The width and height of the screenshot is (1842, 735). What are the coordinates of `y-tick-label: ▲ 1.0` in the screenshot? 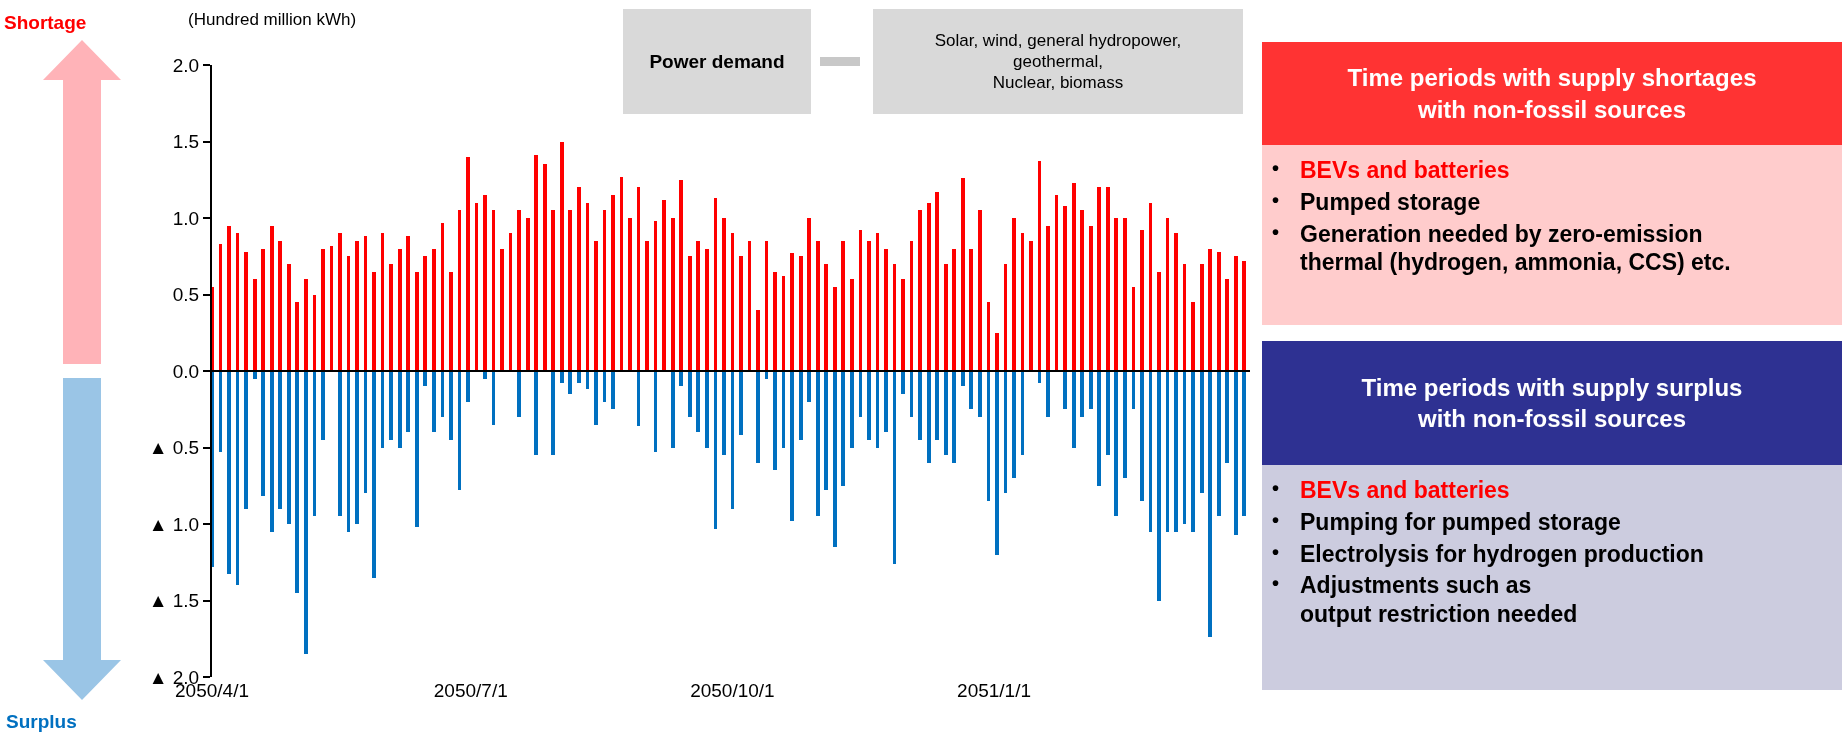 It's located at (174, 524).